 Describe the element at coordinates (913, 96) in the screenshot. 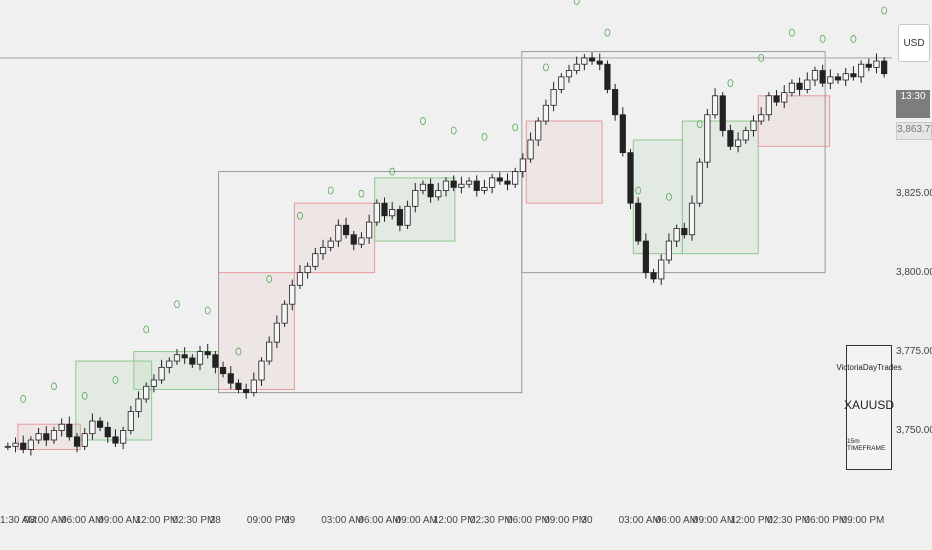

I see `countdown-label: 13:30` at that location.